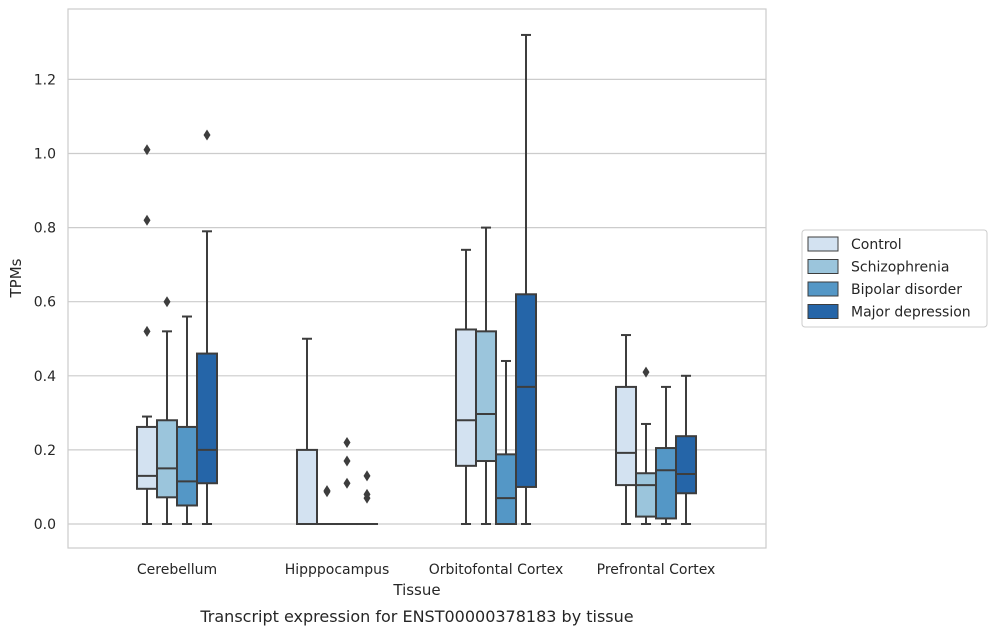 This screenshot has width=997, height=634. I want to click on y-axis-title: TPMs, so click(16, 278).